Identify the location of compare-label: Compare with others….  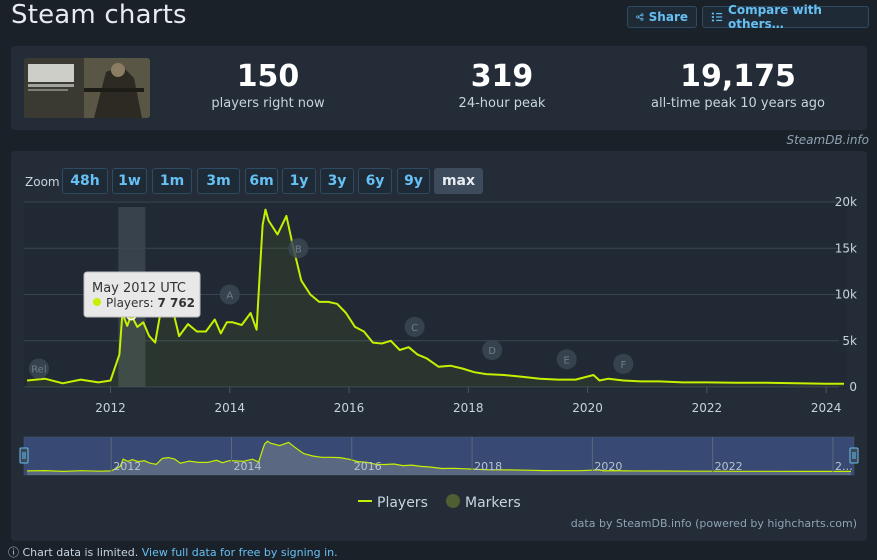
(775, 17).